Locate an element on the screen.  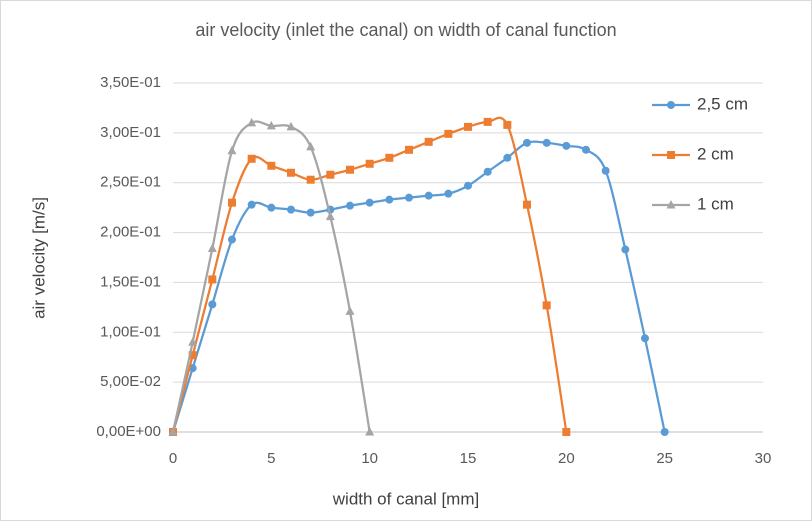
legend-label: 2,5 cm is located at coordinates (722, 103).